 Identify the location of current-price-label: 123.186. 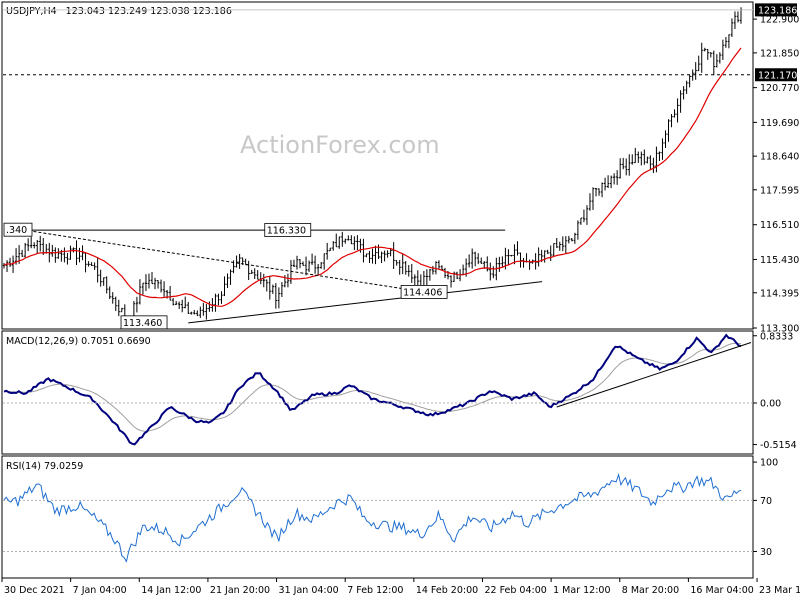
(776, 9).